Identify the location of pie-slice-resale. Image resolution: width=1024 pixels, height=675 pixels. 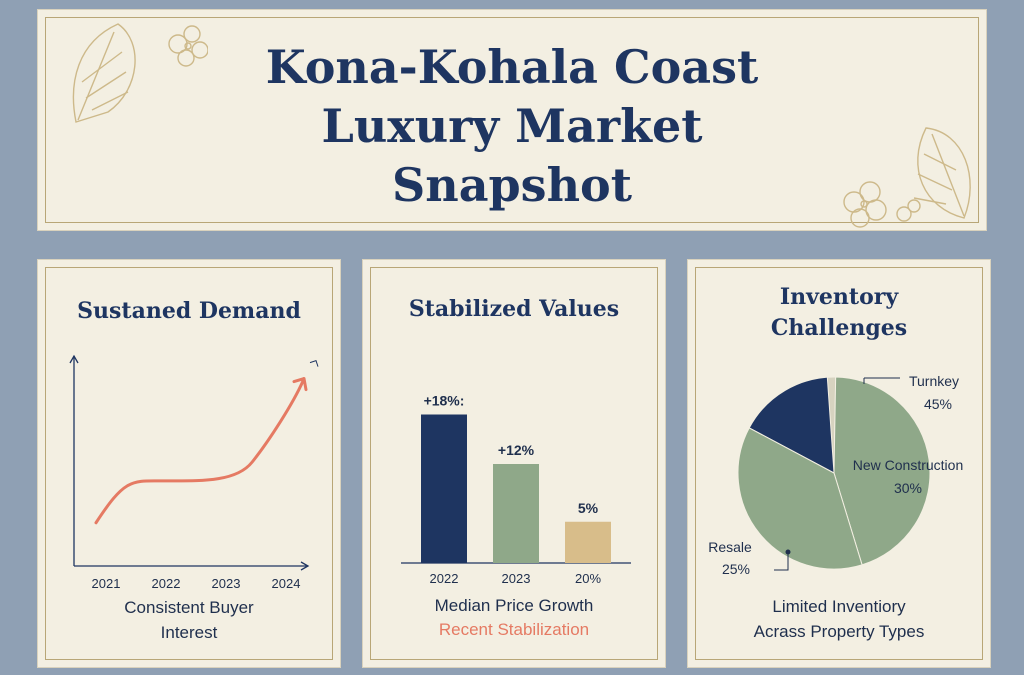
(800, 498).